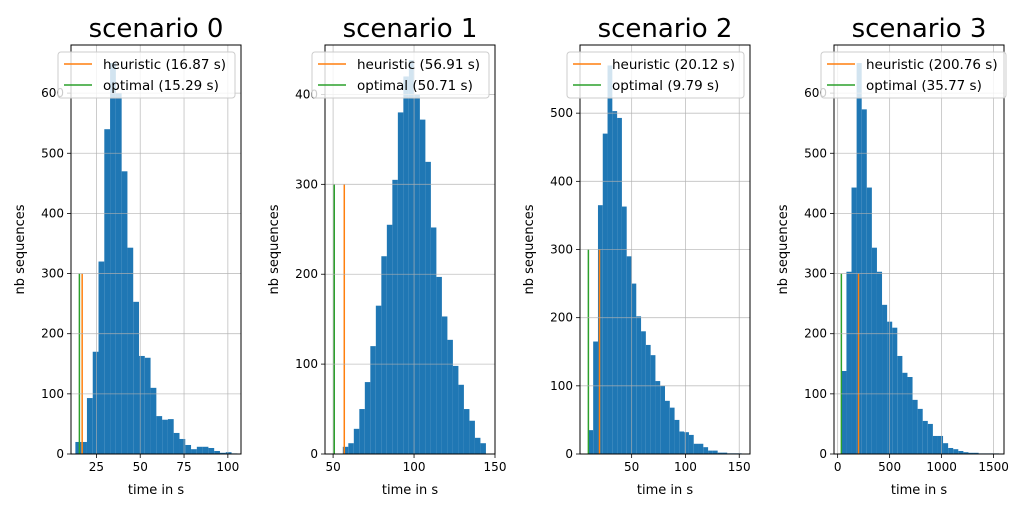  What do you see at coordinates (920, 258) in the screenshot?
I see `histogram-bars` at bounding box center [920, 258].